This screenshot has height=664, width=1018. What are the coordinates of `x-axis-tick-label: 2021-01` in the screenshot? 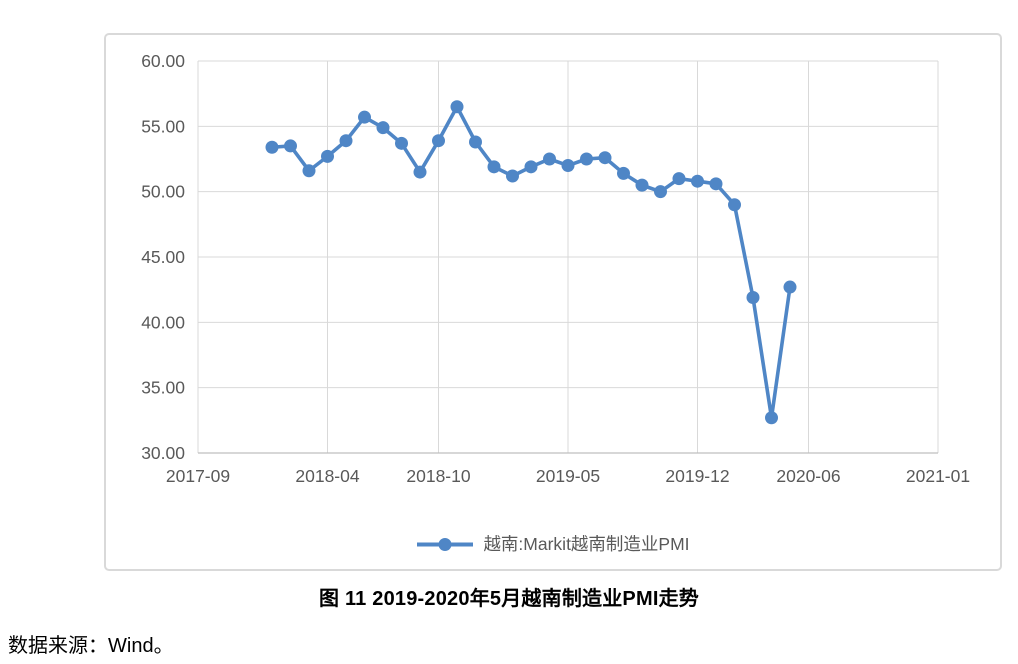 It's located at (938, 476).